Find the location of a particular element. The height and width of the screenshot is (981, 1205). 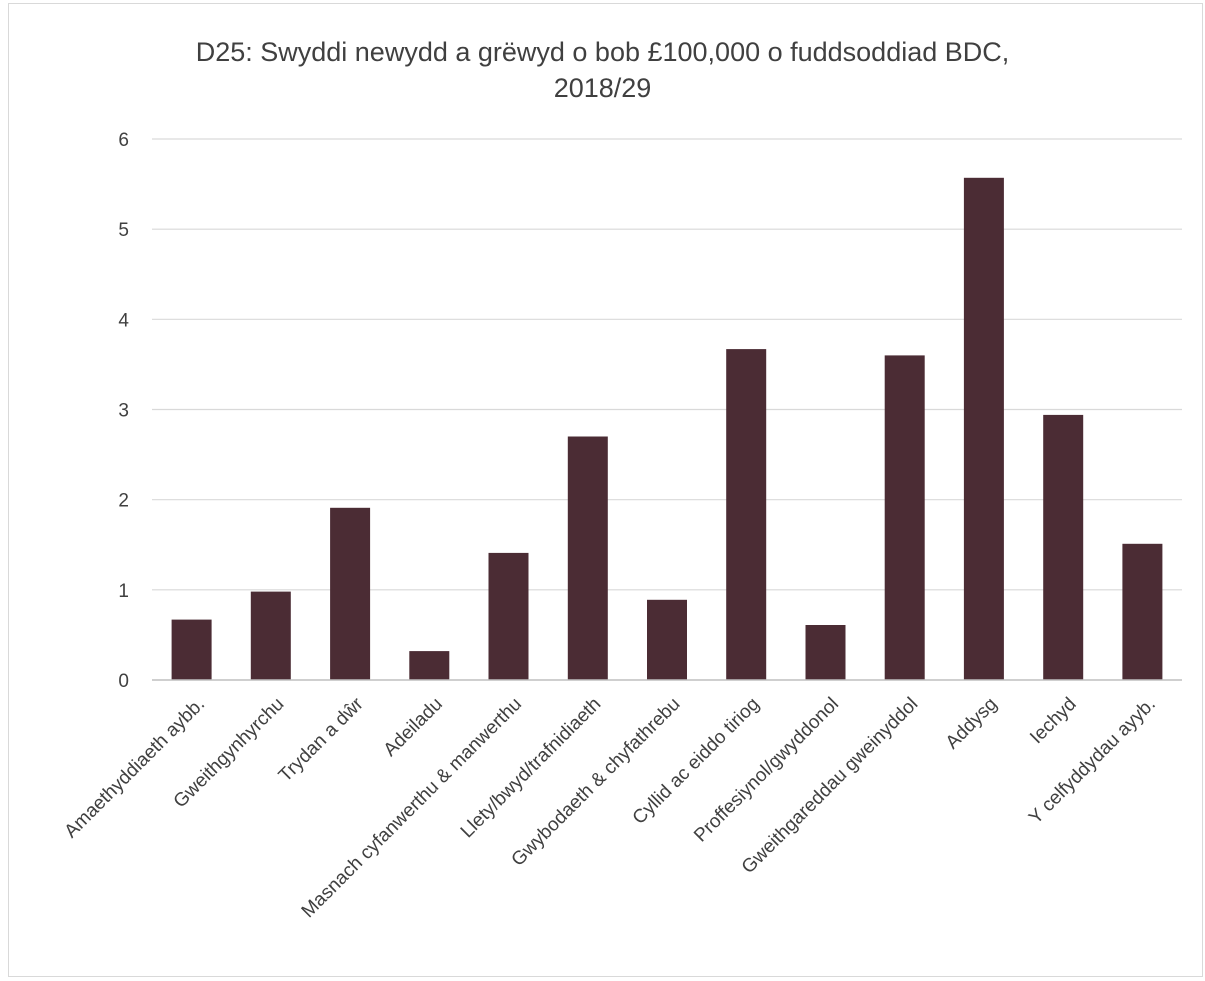

x-tick-label: Gwybodaeth & chyfathrebu is located at coordinates (596, 782).